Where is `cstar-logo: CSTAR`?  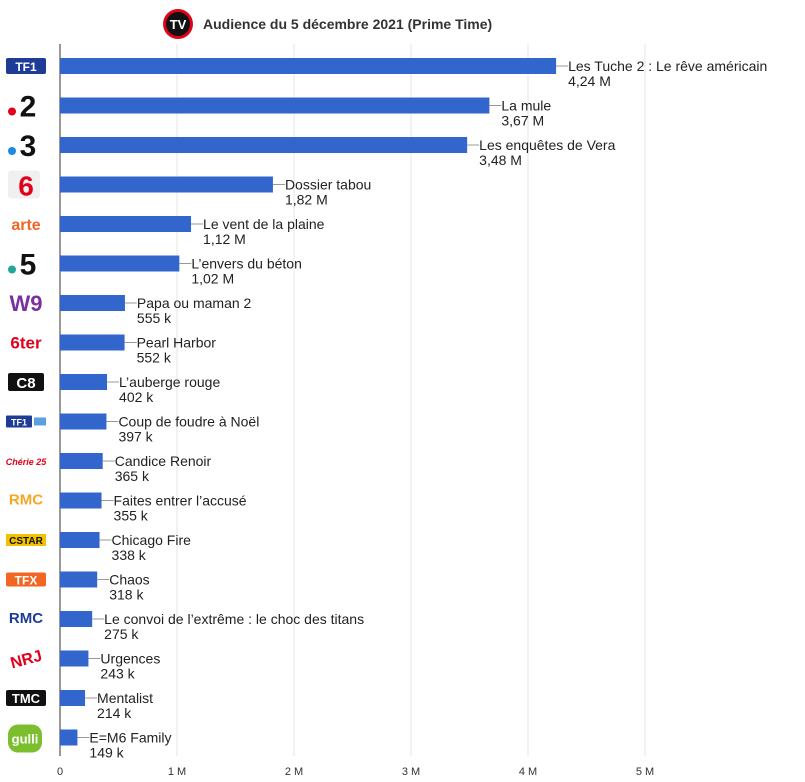 cstar-logo: CSTAR is located at coordinates (26, 540).